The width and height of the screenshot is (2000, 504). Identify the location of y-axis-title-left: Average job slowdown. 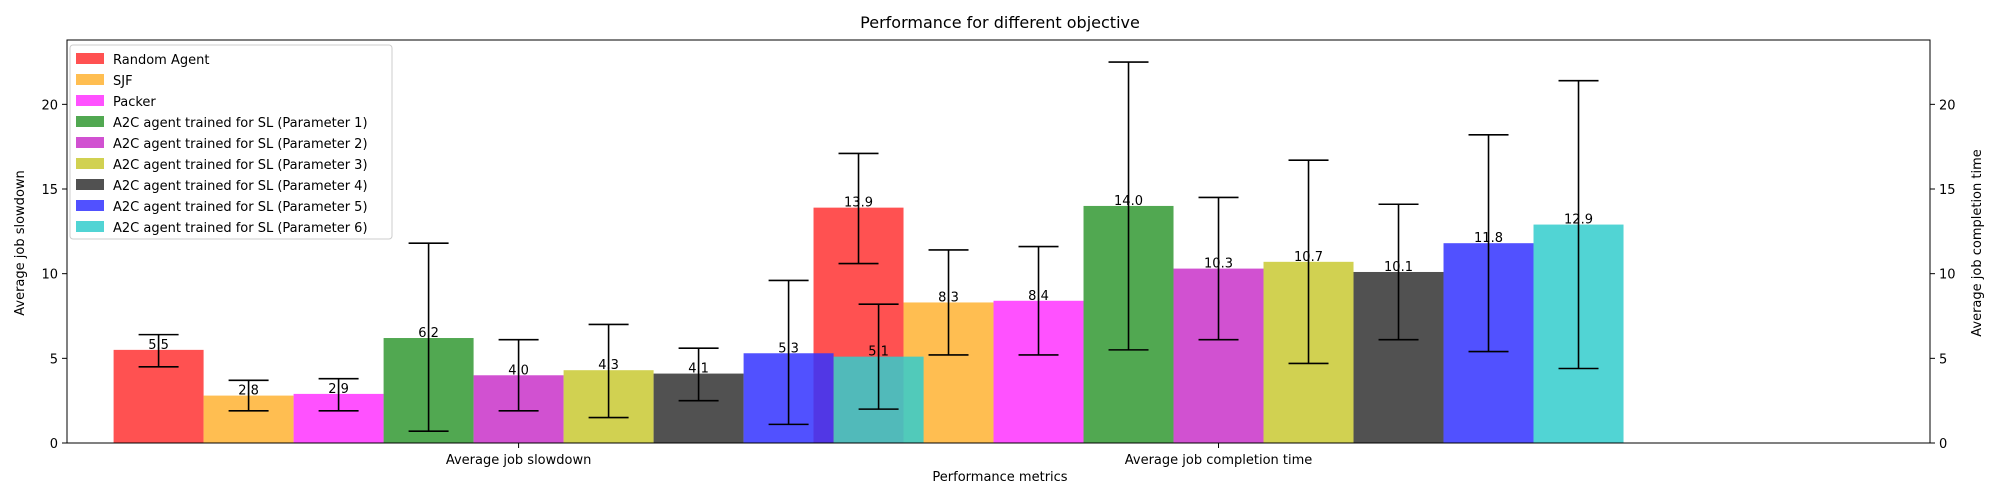
(20, 243).